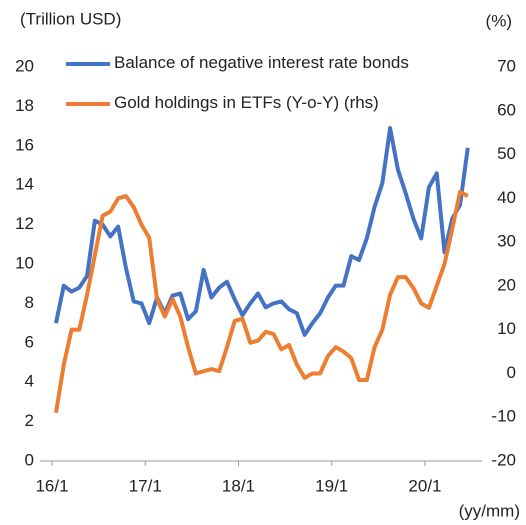 The width and height of the screenshot is (526, 525). What do you see at coordinates (29, 302) in the screenshot?
I see `y-tick-label: 8` at bounding box center [29, 302].